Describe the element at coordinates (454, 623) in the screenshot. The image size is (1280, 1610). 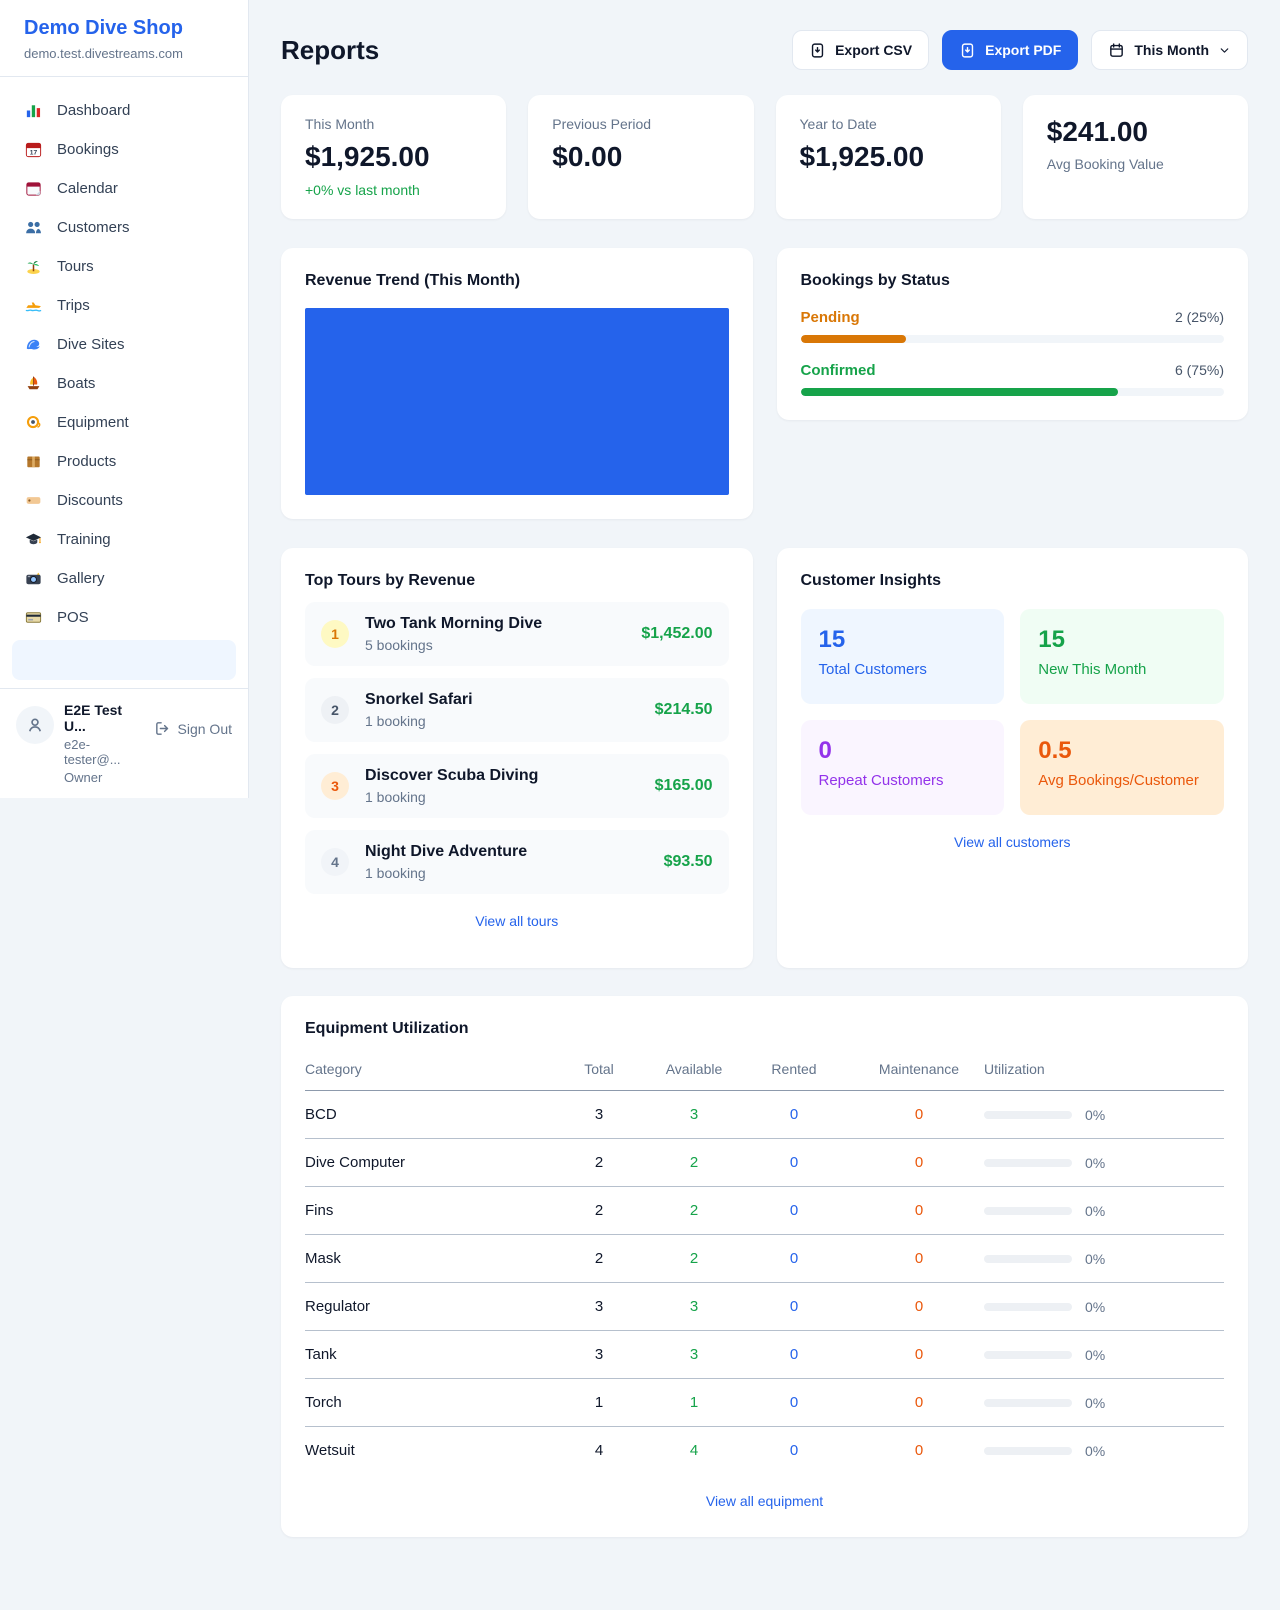
I see `tour-name: Two Tank Morning Dive` at that location.